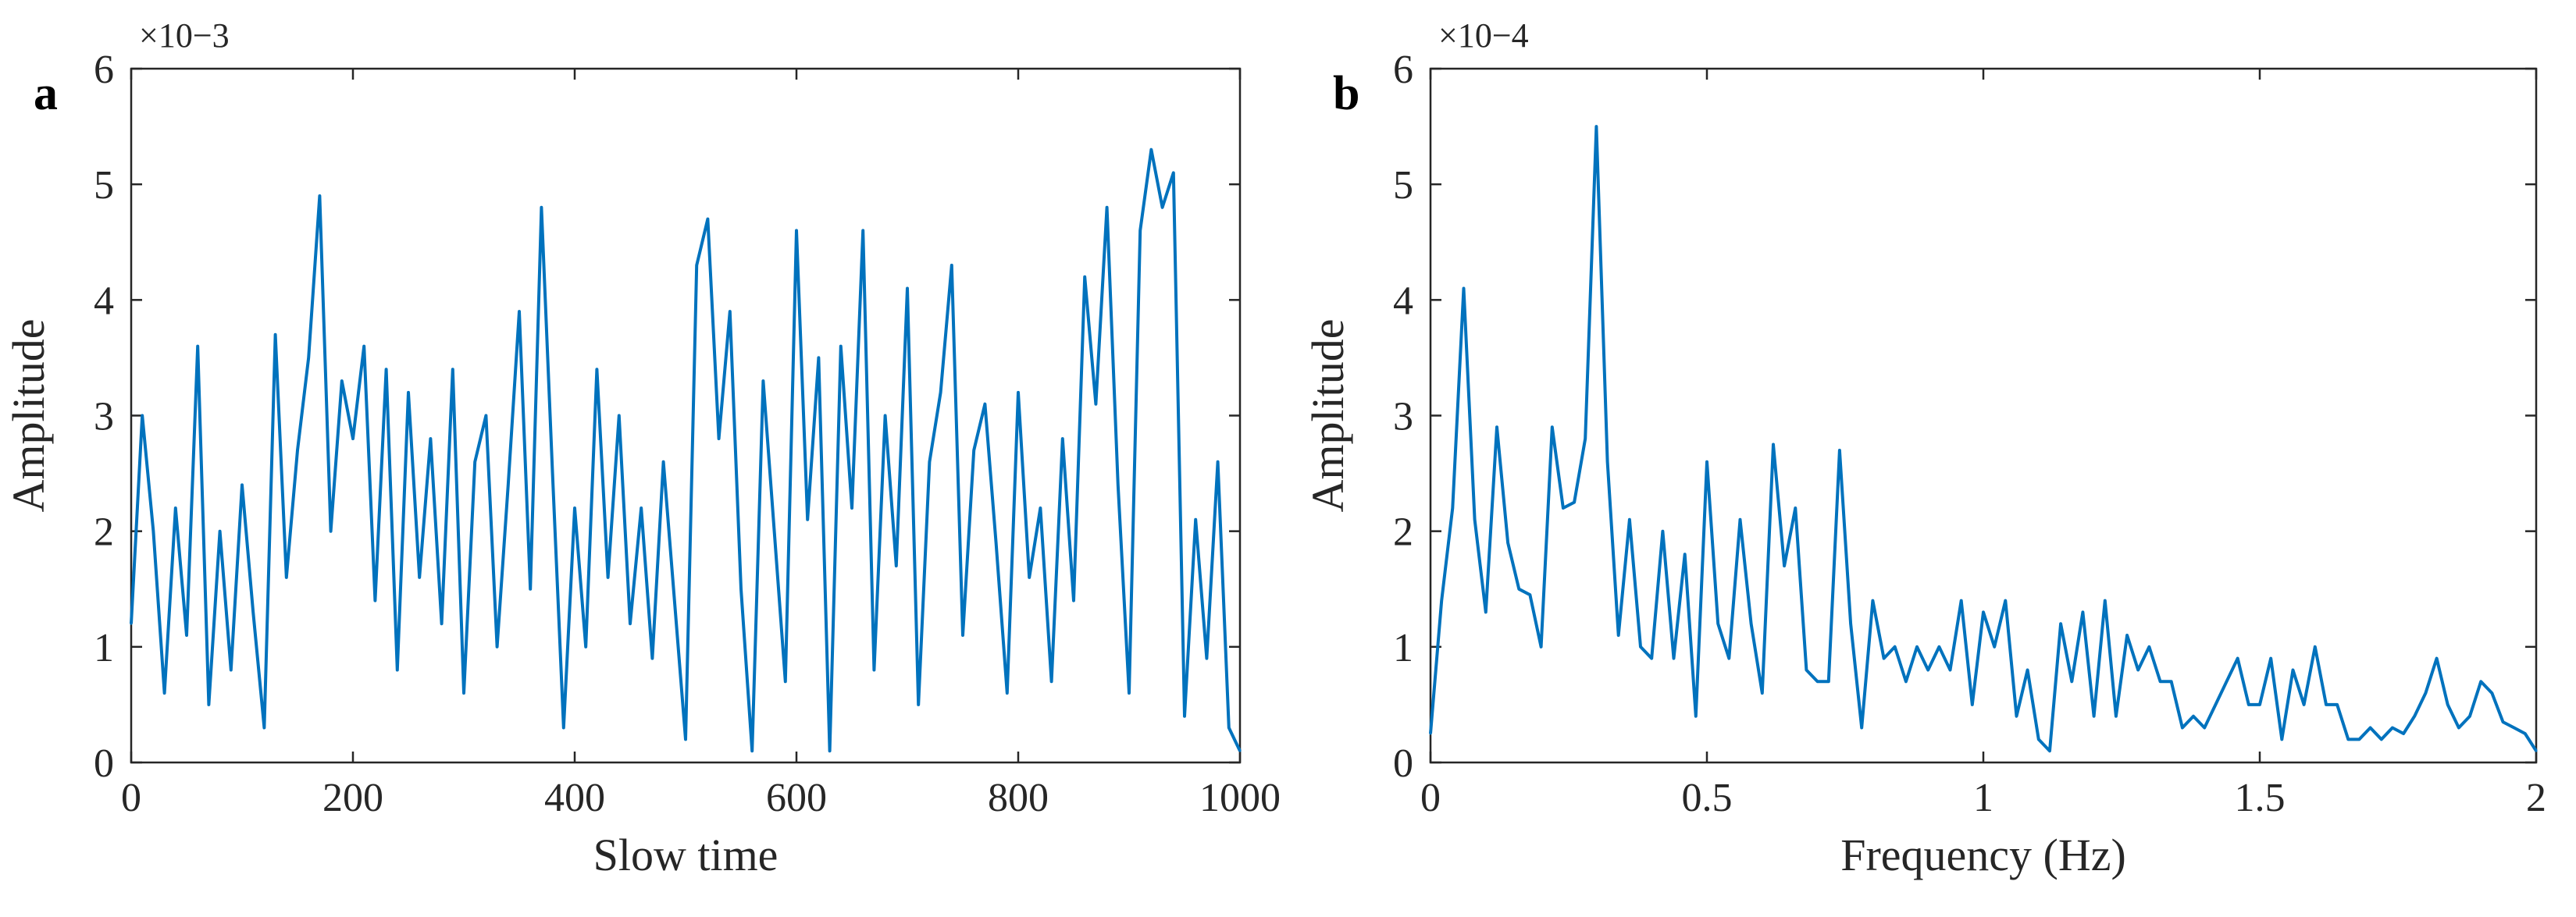  Describe the element at coordinates (574, 798) in the screenshot. I see `x-tick-label: 400` at that location.